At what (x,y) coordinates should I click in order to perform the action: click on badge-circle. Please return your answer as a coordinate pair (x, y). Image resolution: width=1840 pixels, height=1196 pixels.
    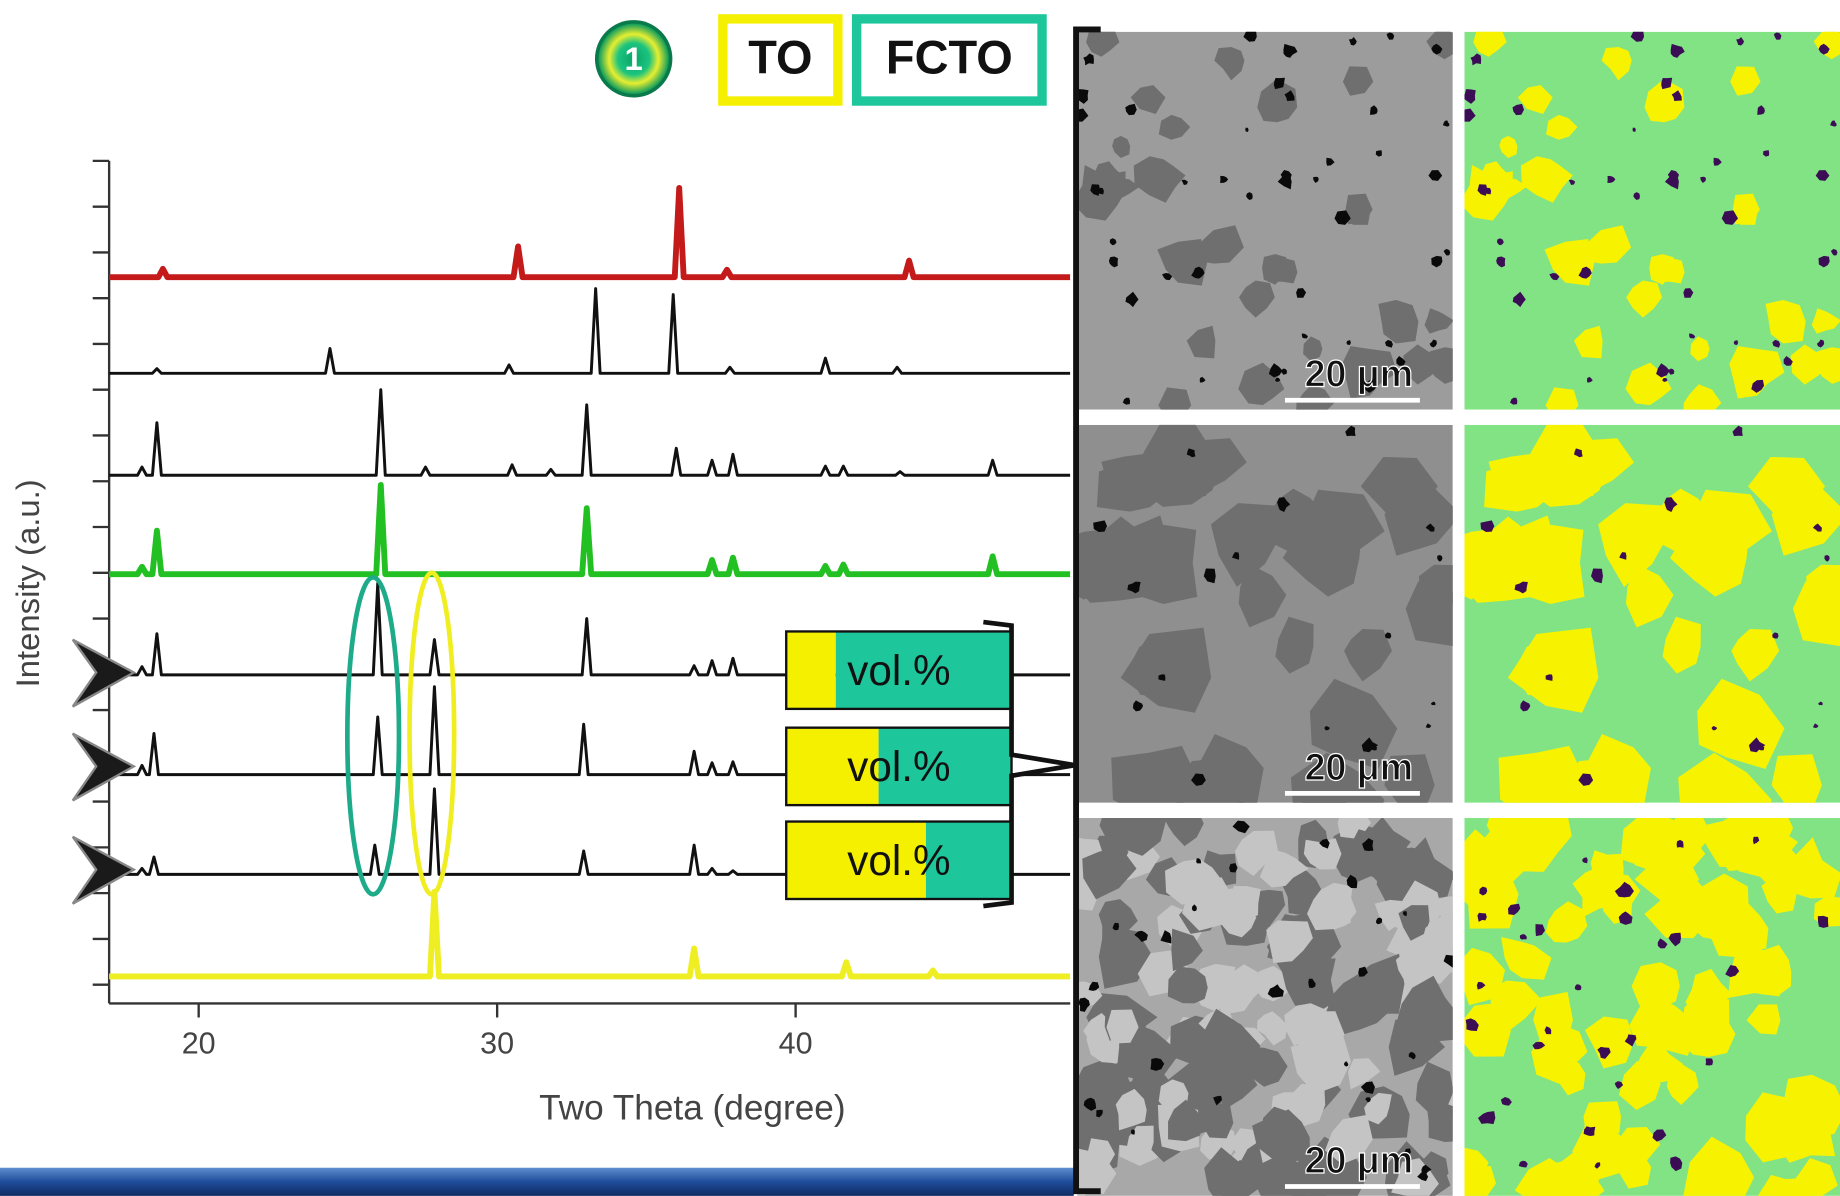
    Looking at the image, I should click on (633, 58).